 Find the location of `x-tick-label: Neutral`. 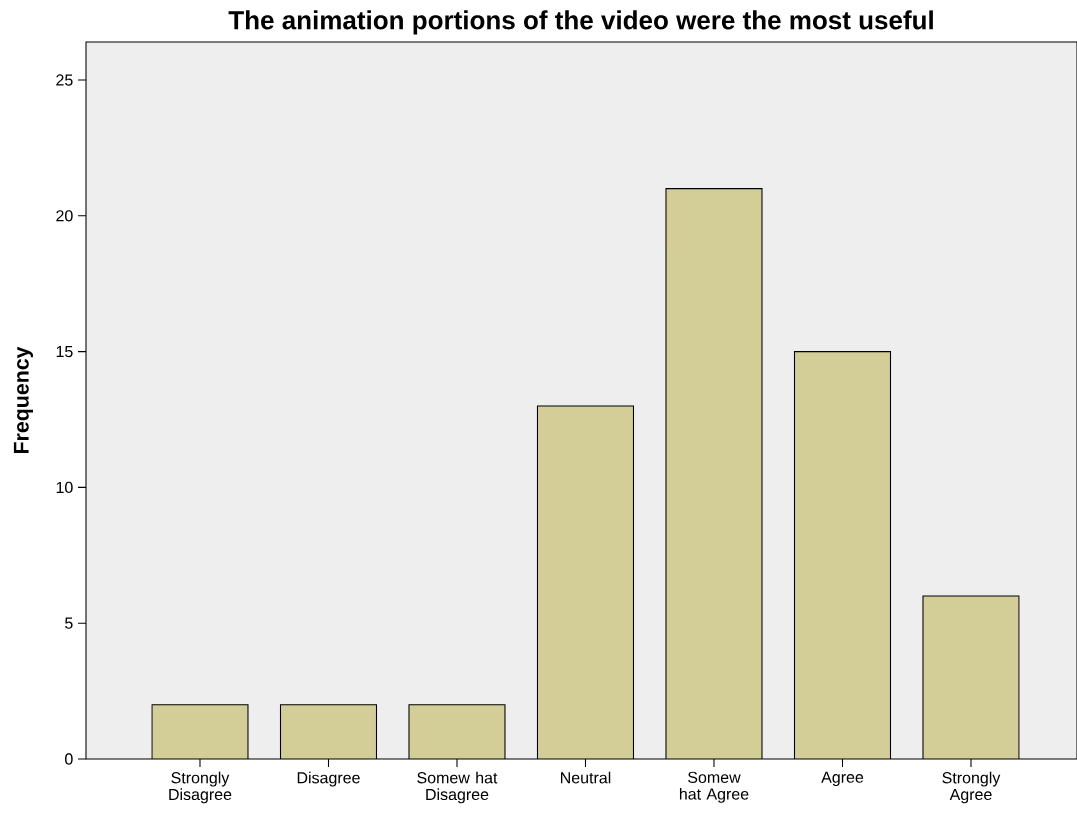

x-tick-label: Neutral is located at coordinates (586, 777).